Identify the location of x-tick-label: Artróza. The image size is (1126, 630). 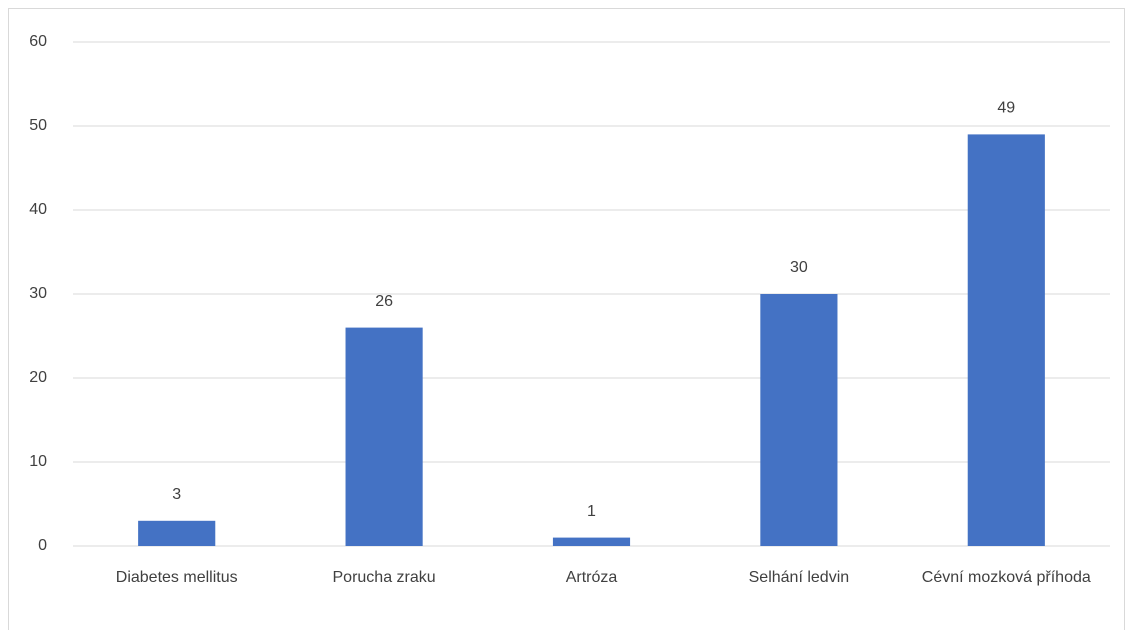
(591, 577).